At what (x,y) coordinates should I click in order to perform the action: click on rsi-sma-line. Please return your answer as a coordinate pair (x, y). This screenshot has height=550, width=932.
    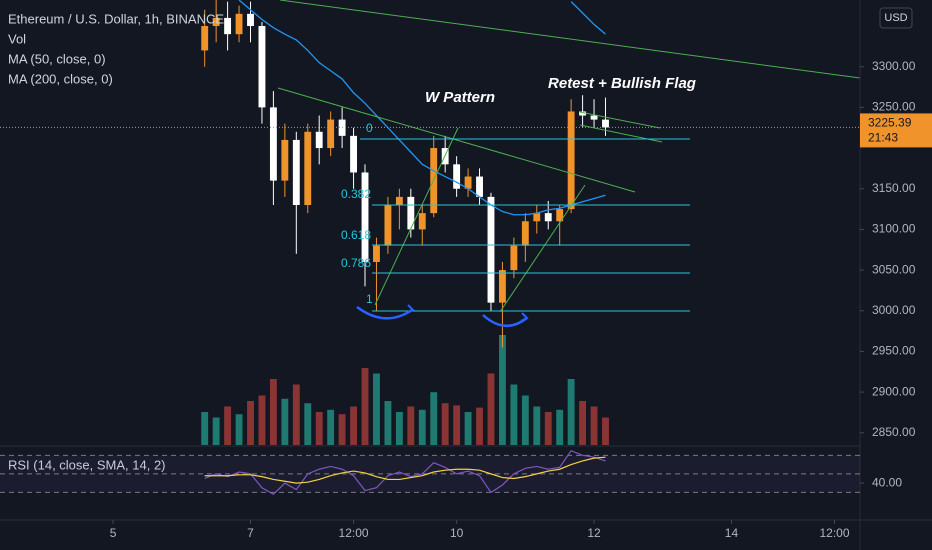
    Looking at the image, I should click on (405, 470).